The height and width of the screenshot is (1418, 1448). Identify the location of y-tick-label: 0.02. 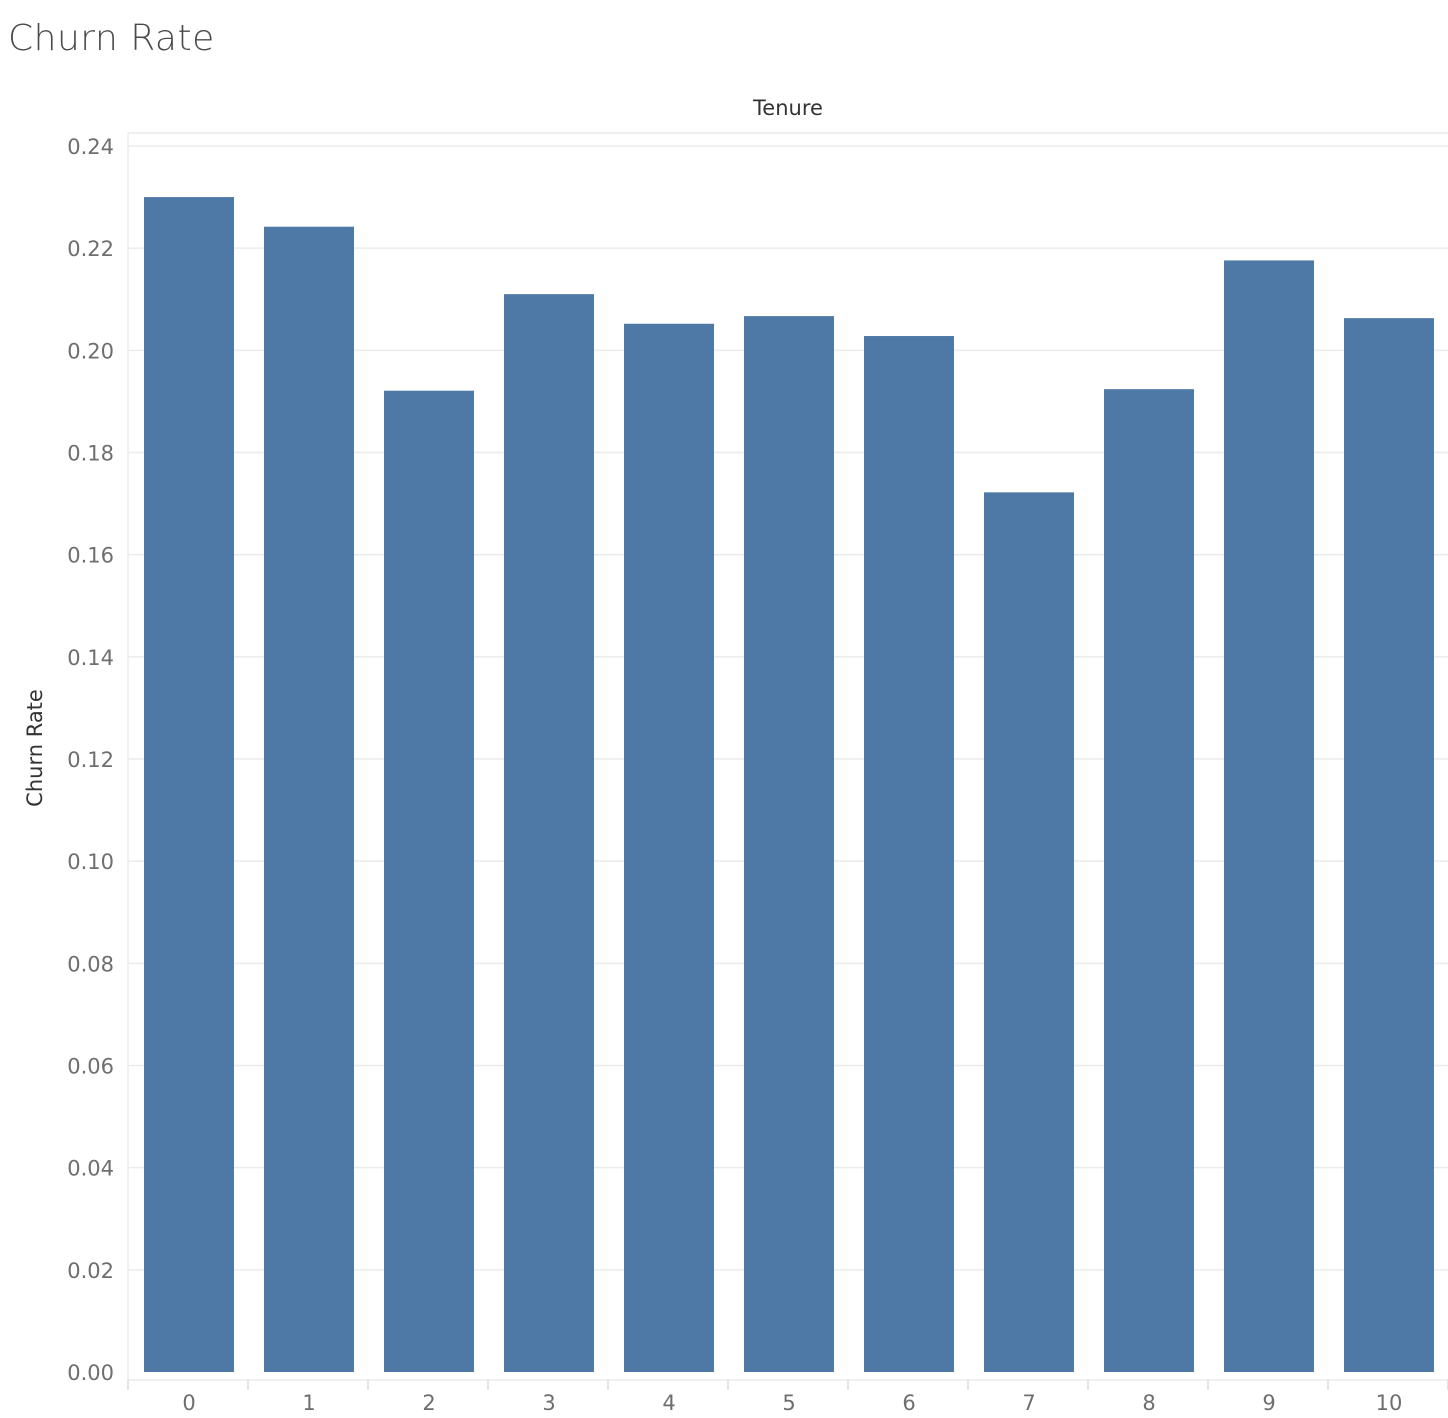
(90, 1271).